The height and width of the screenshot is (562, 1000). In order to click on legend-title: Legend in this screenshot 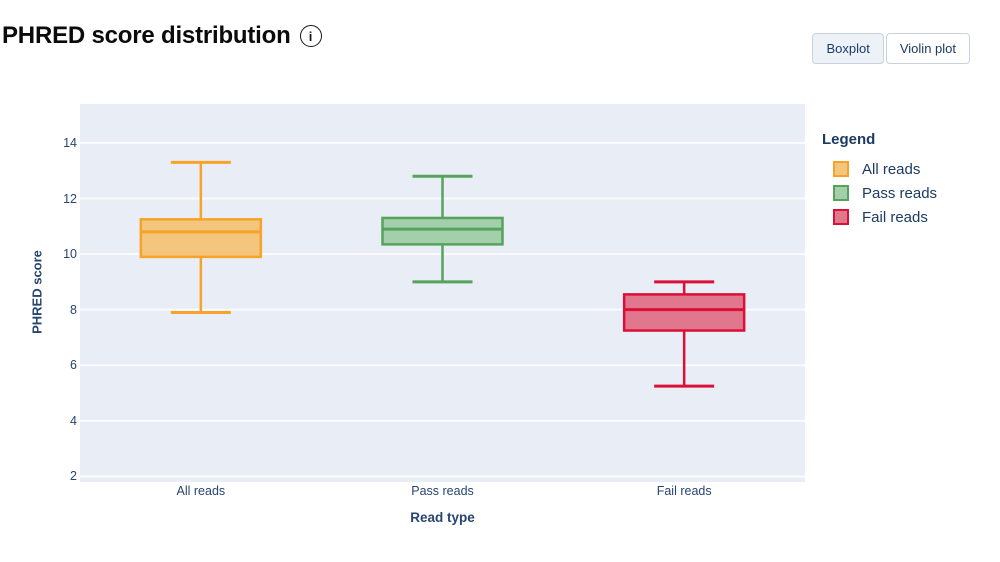, I will do `click(849, 139)`.